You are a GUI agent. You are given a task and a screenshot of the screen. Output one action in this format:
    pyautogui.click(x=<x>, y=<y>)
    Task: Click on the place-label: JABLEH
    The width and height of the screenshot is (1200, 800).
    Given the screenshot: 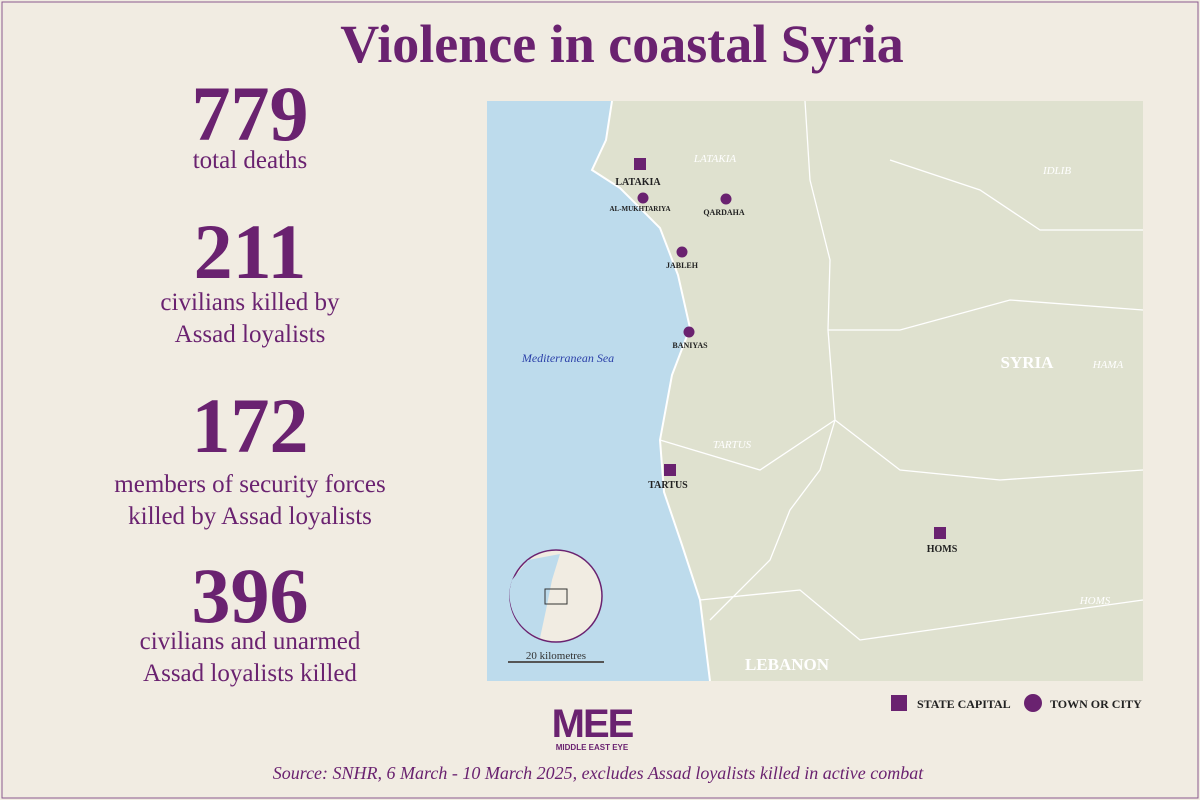 What is the action you would take?
    pyautogui.click(x=682, y=265)
    